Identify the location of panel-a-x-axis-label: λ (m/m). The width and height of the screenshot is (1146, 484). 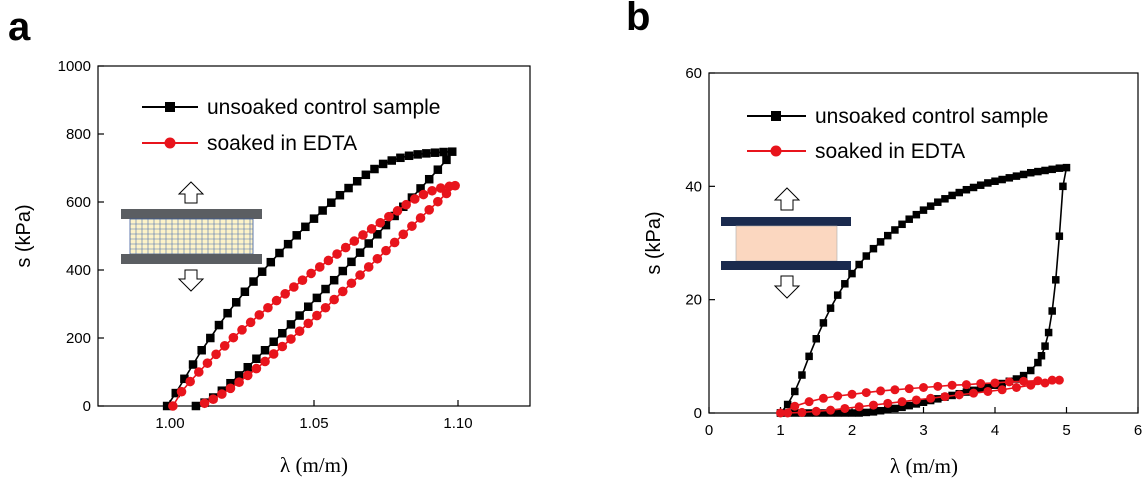
(314, 465).